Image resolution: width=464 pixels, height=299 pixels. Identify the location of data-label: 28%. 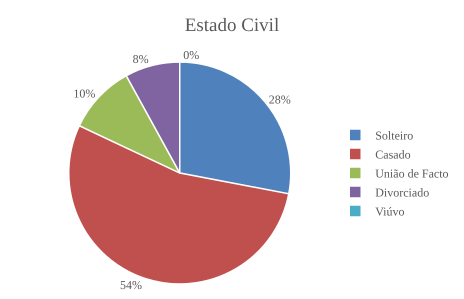
(279, 99).